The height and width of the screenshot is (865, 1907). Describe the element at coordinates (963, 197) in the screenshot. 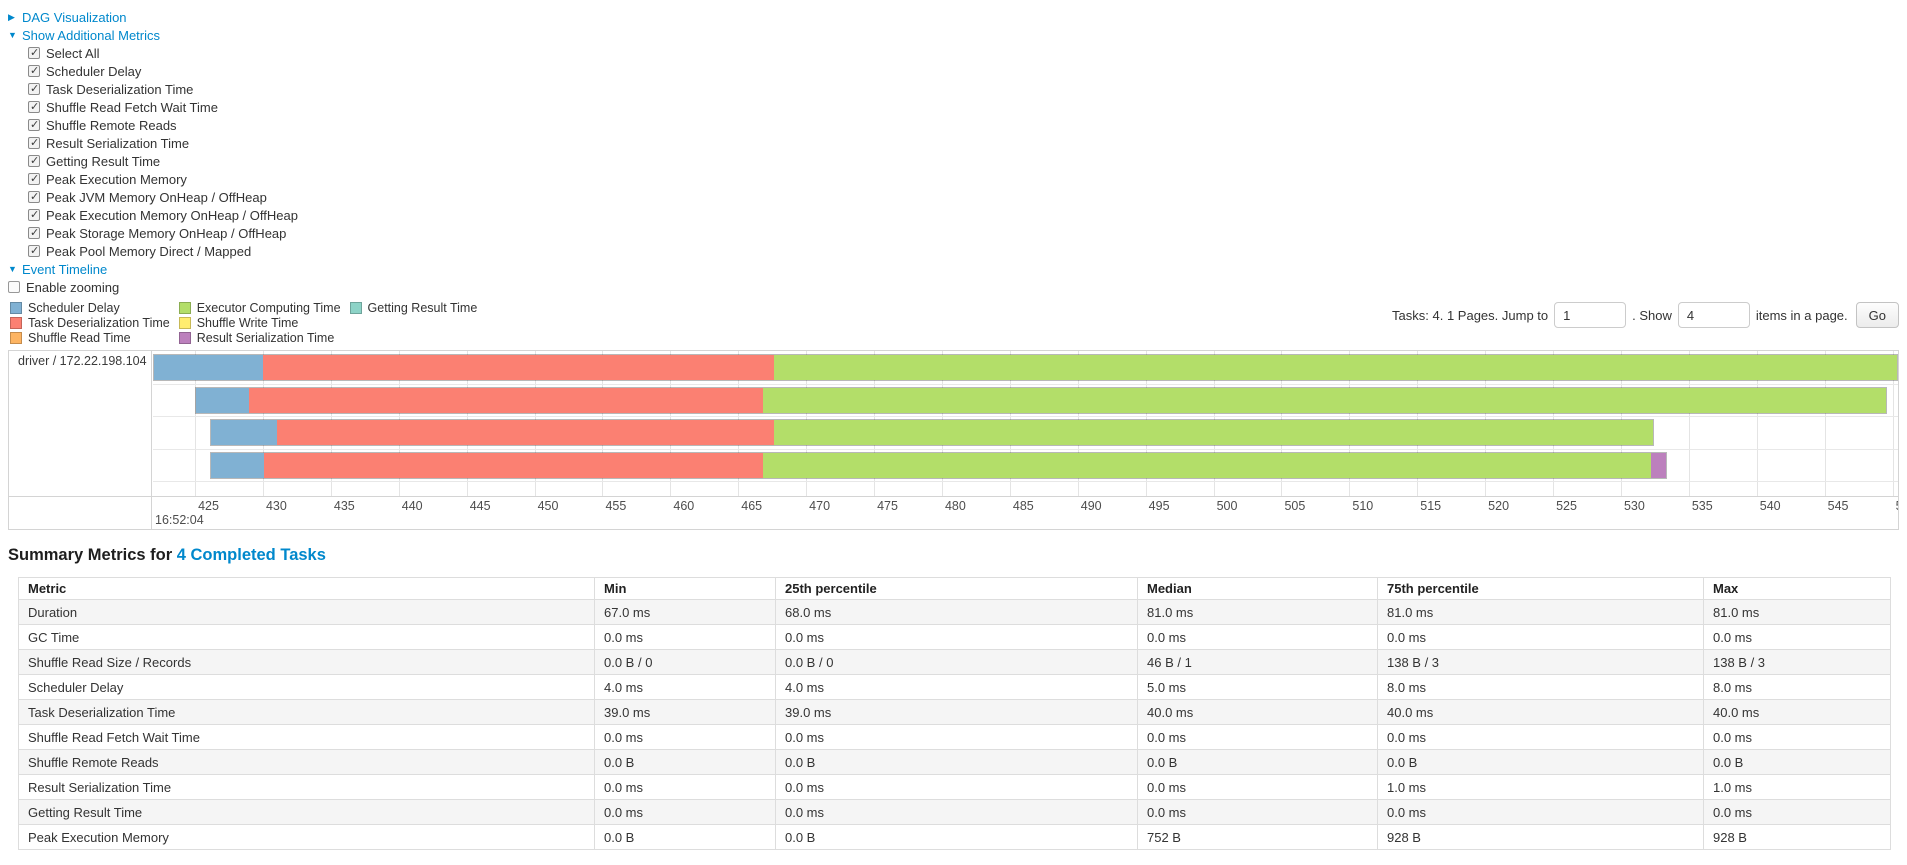

I see `metric-checkbox-row: Peak JVM Memory OnHeap / OffHeap` at that location.